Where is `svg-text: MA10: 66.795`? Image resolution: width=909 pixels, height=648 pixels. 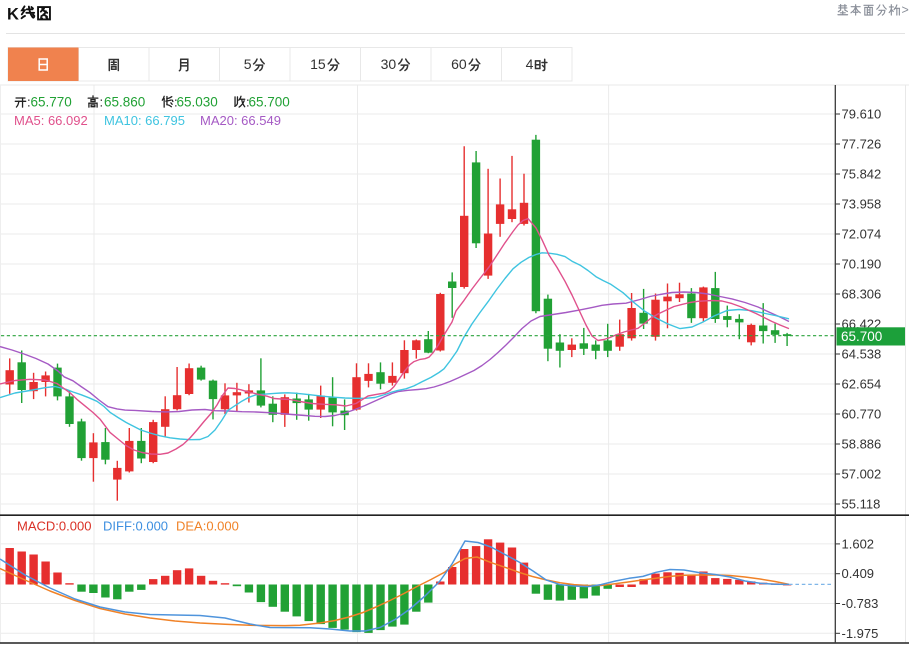
svg-text: MA10: 66.795 is located at coordinates (144, 120).